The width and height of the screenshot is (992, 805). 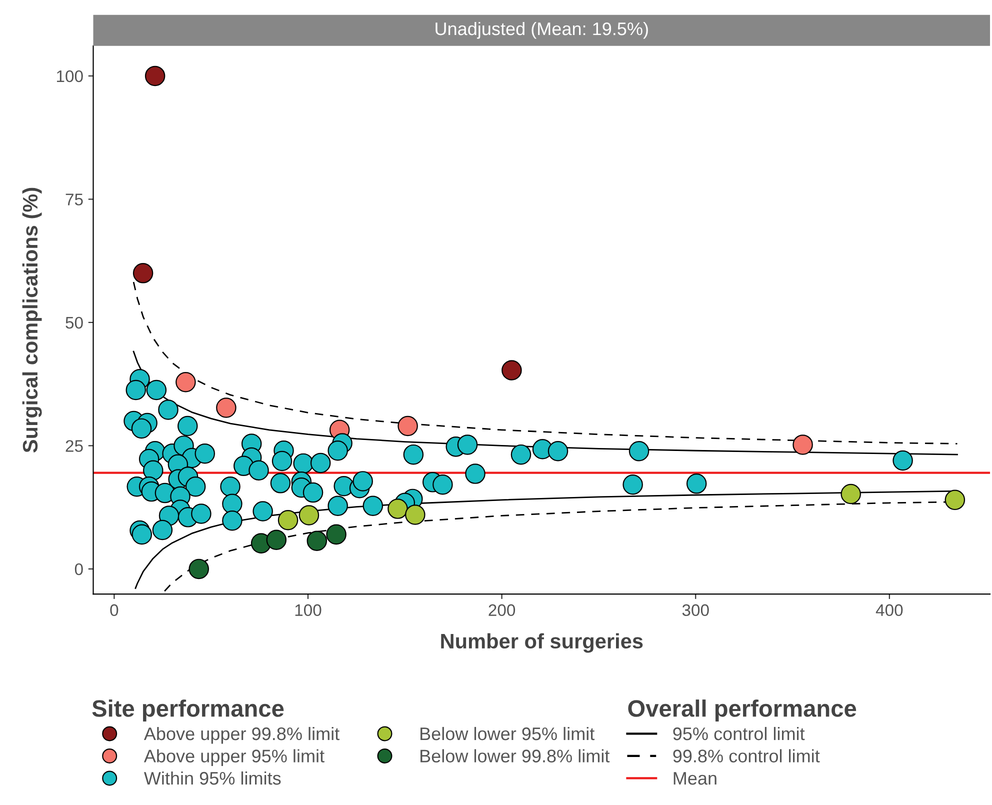 I want to click on chart-title: Unadjusted (Mean: 19.5%), so click(x=542, y=30).